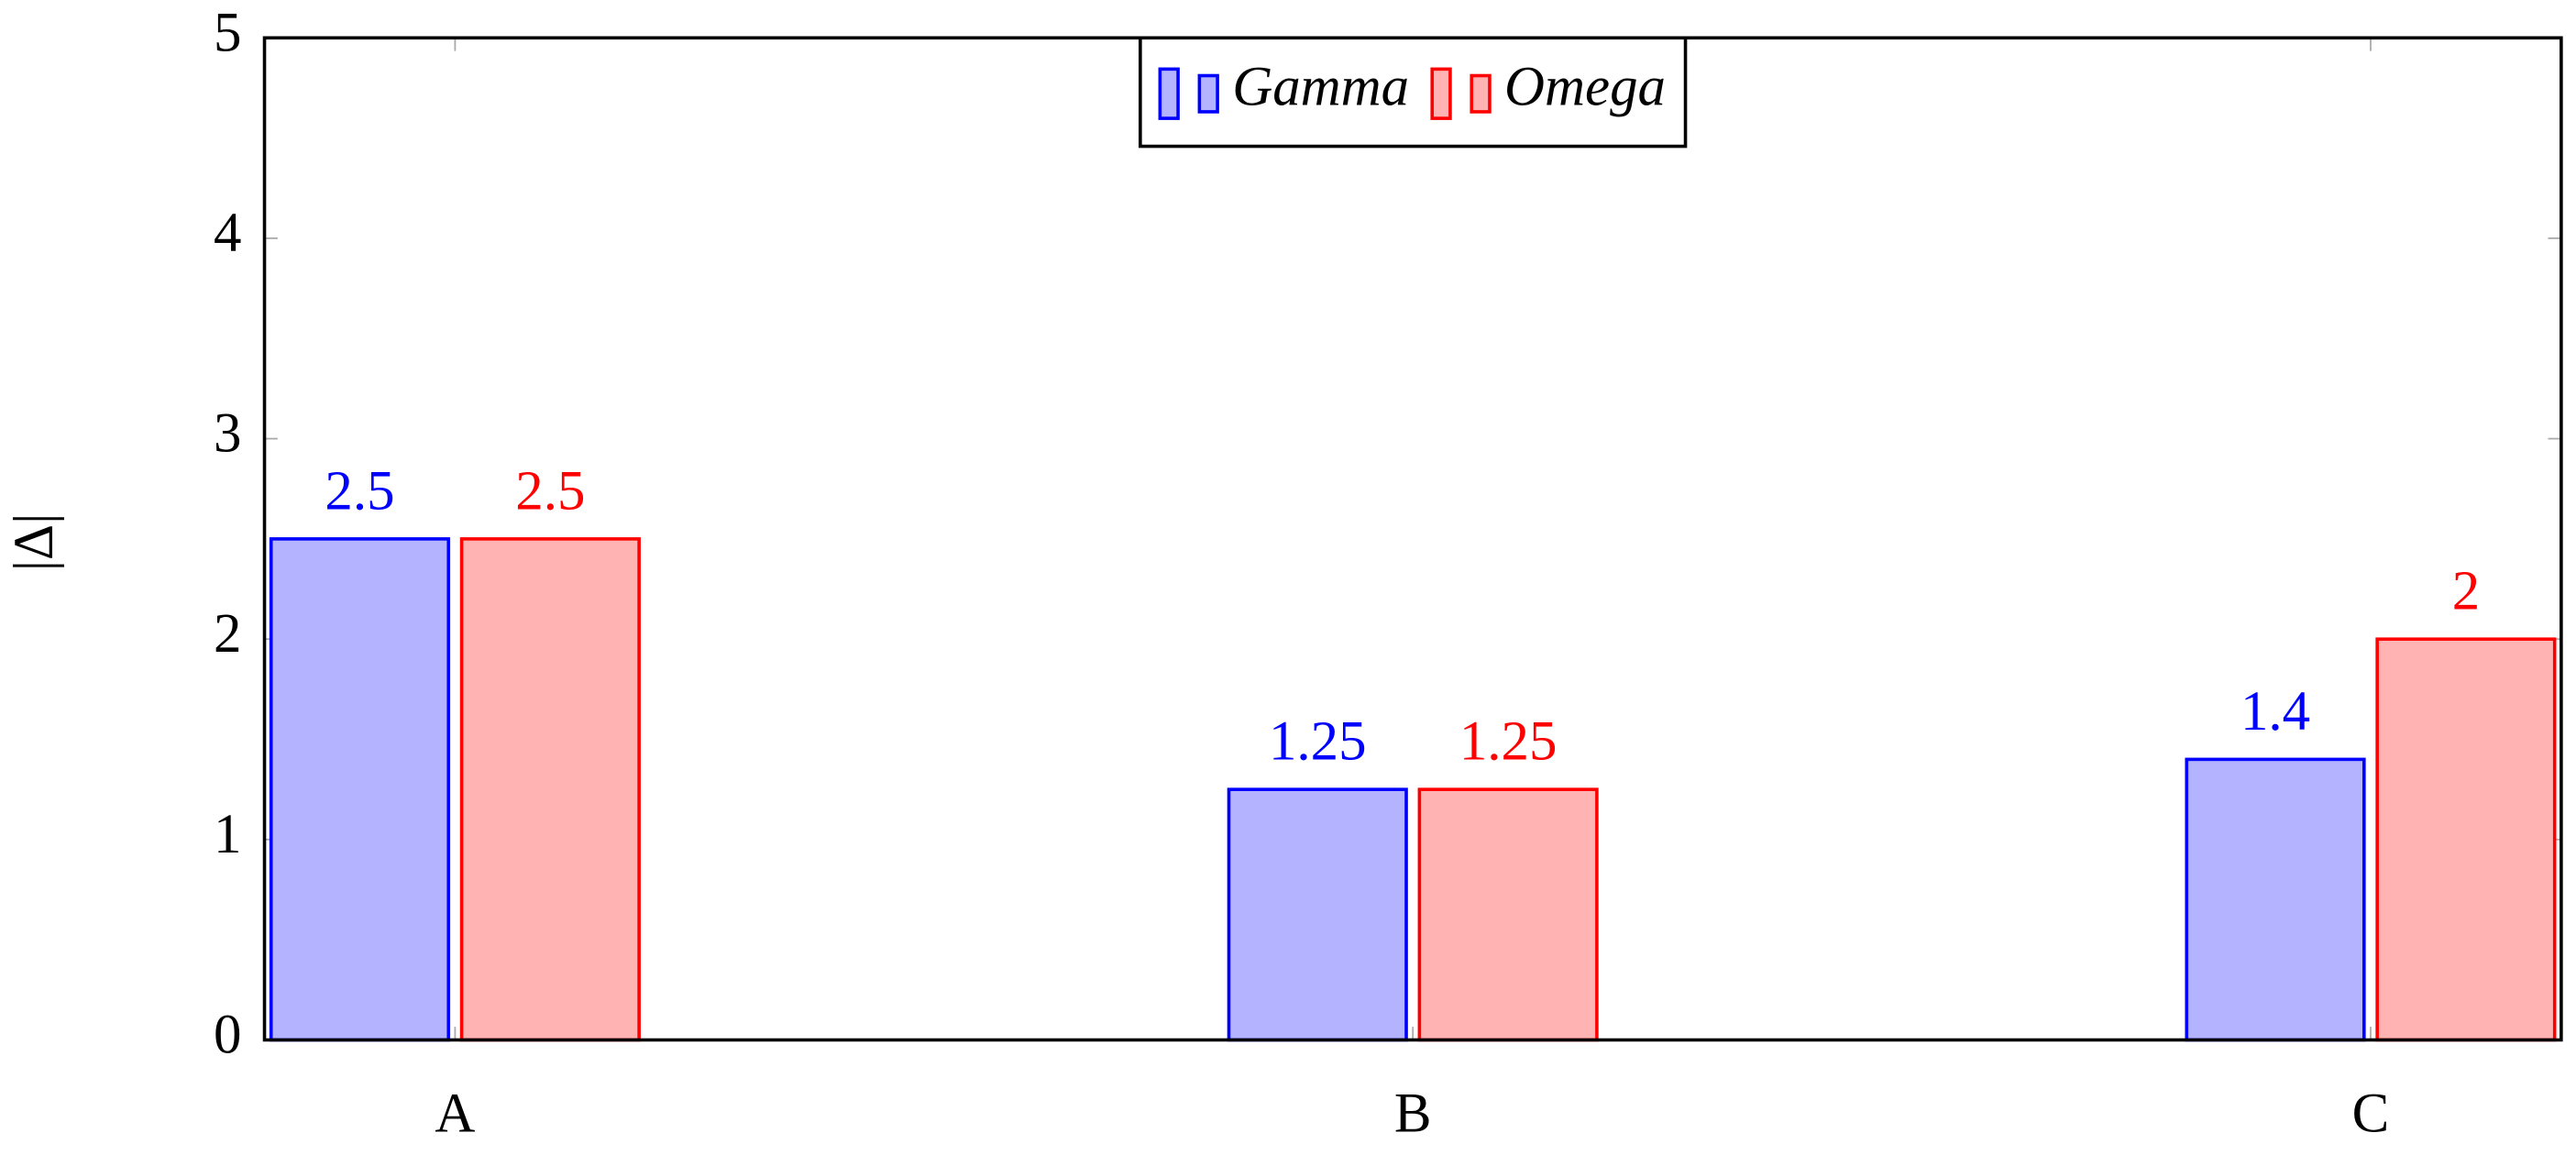 The width and height of the screenshot is (2576, 1155). I want to click on y-tick-label: 0, so click(228, 1034).